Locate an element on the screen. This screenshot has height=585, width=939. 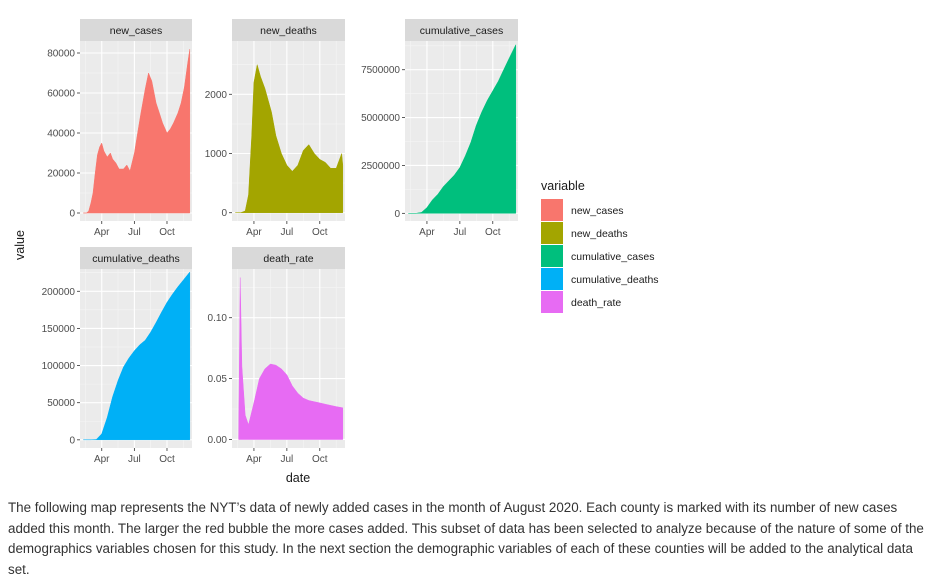
y-tick-label-new_cases: 20000 is located at coordinates (61, 174).